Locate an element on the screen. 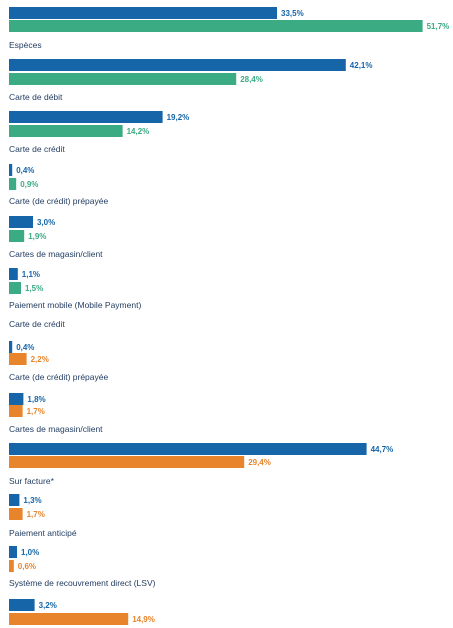 The height and width of the screenshot is (628, 453). bar-primary-3-label: 0,4% is located at coordinates (25, 170).